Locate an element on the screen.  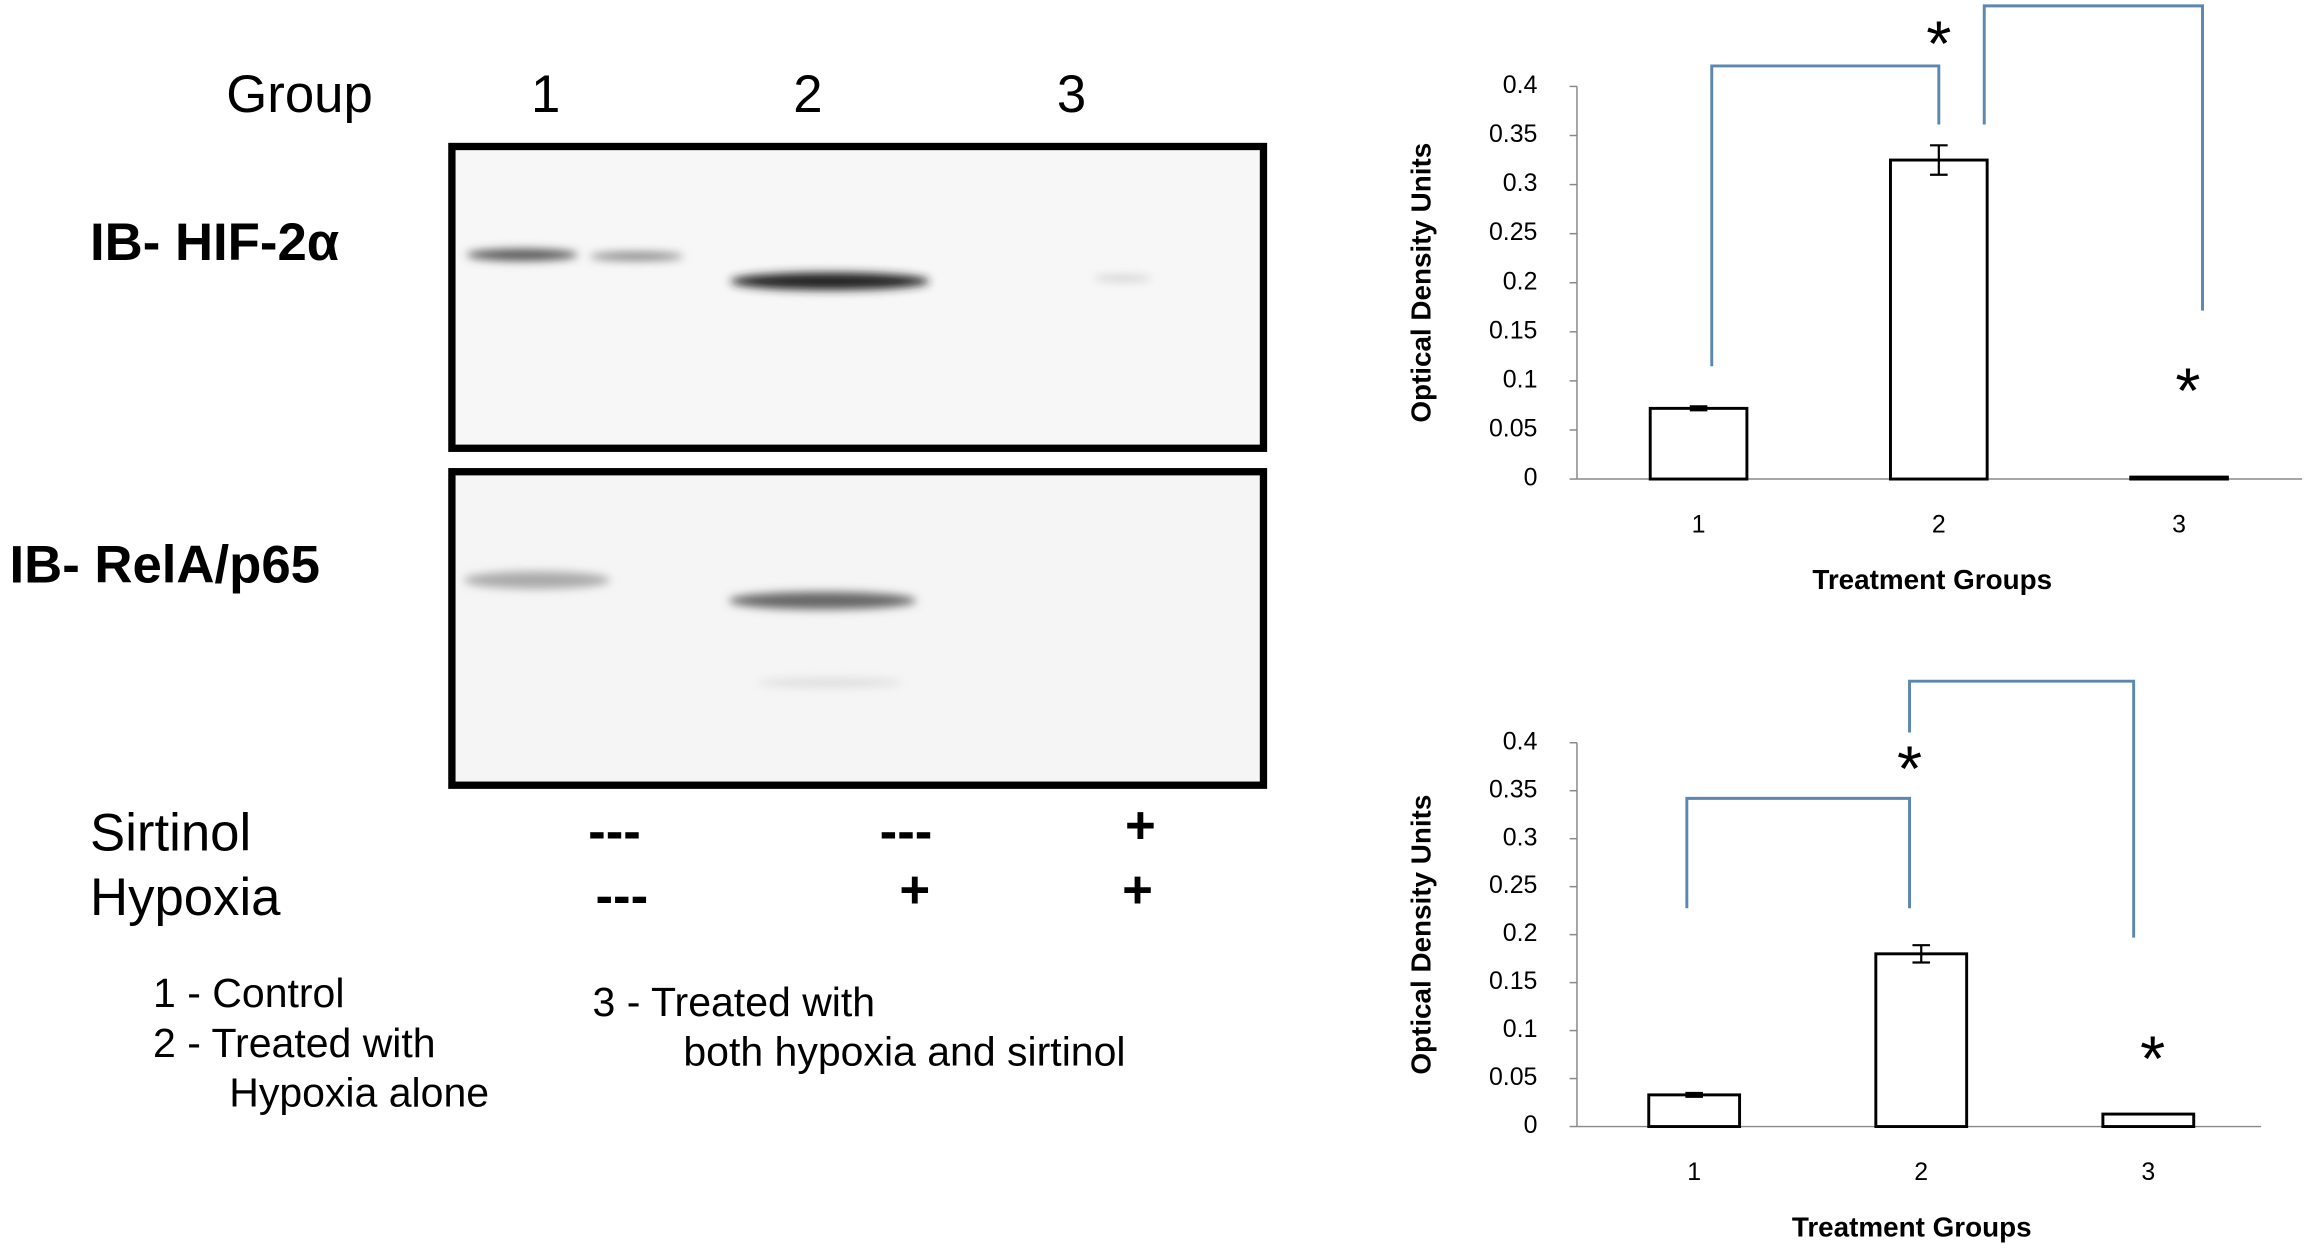
group-label: Group is located at coordinates (299, 94).